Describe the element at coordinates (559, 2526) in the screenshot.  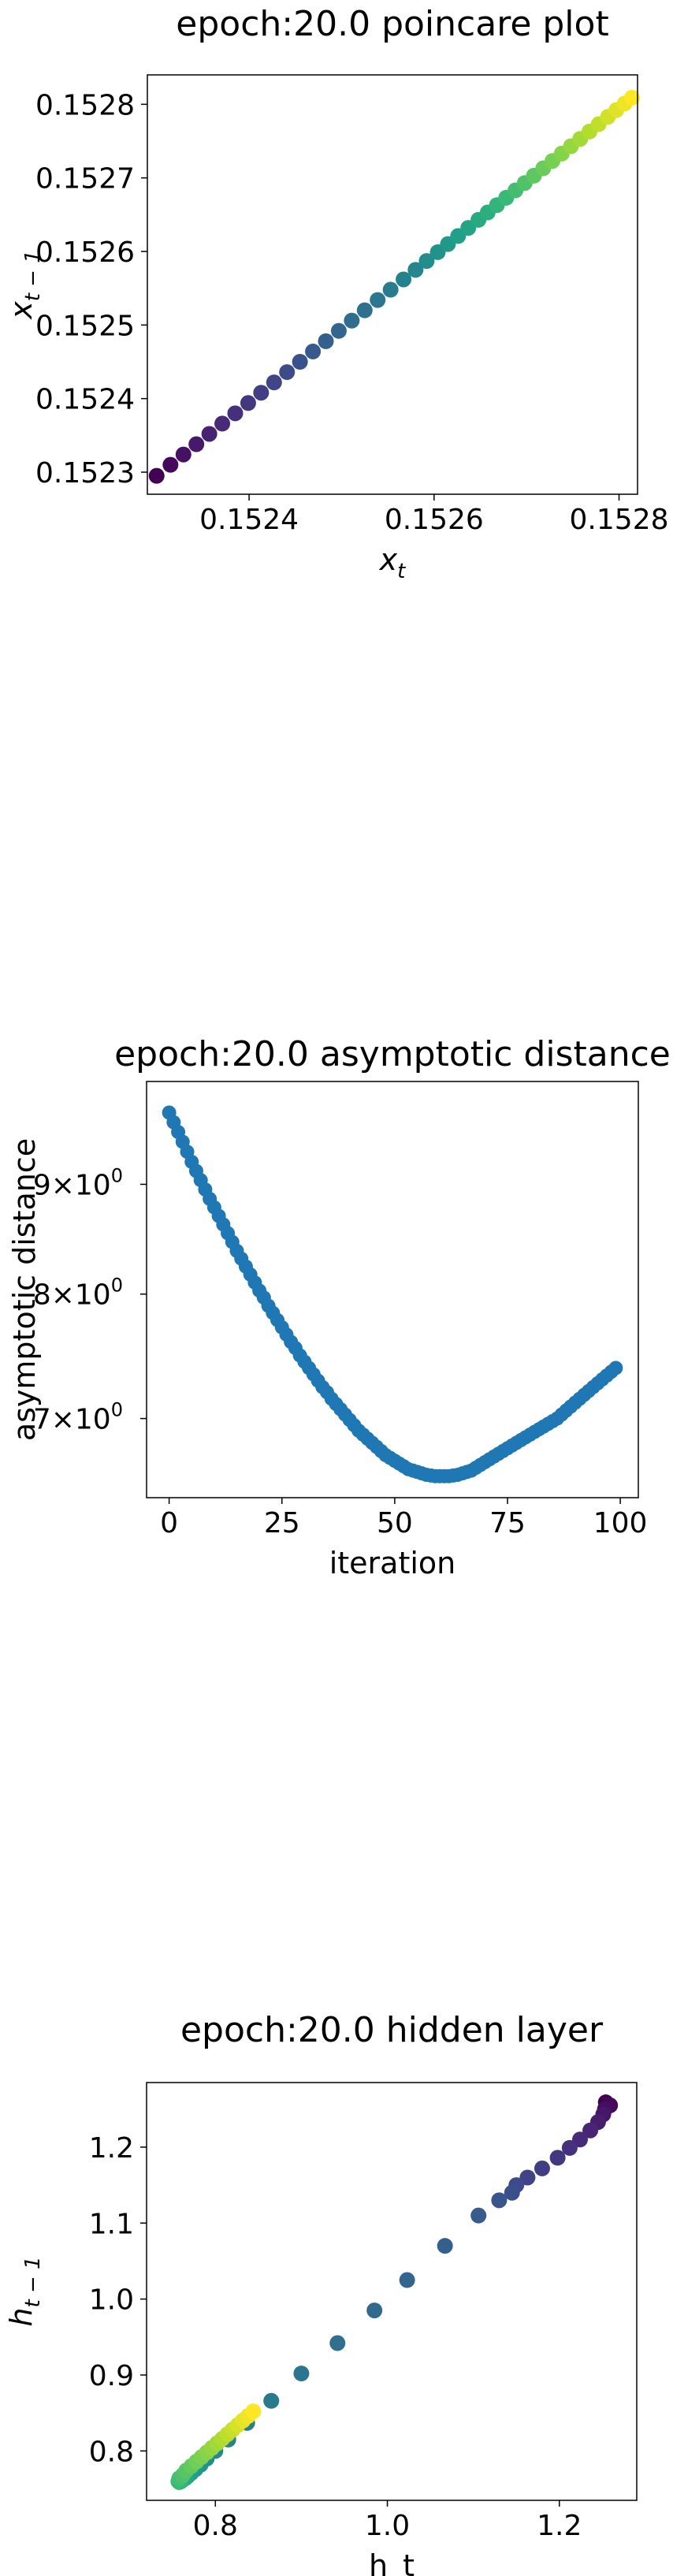
I see `x-tick-label: 1.2` at that location.